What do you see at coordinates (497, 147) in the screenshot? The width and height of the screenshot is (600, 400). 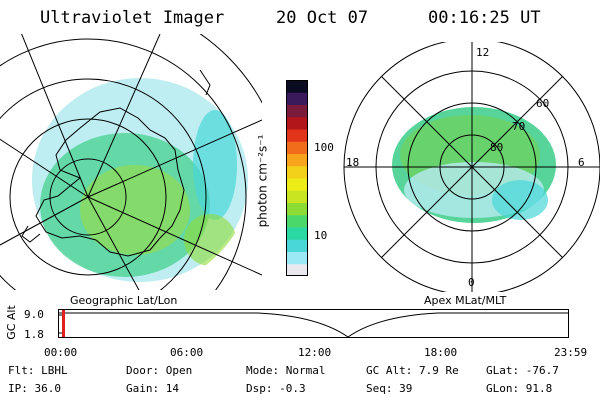 I see `mlat-label-80: 80` at bounding box center [497, 147].